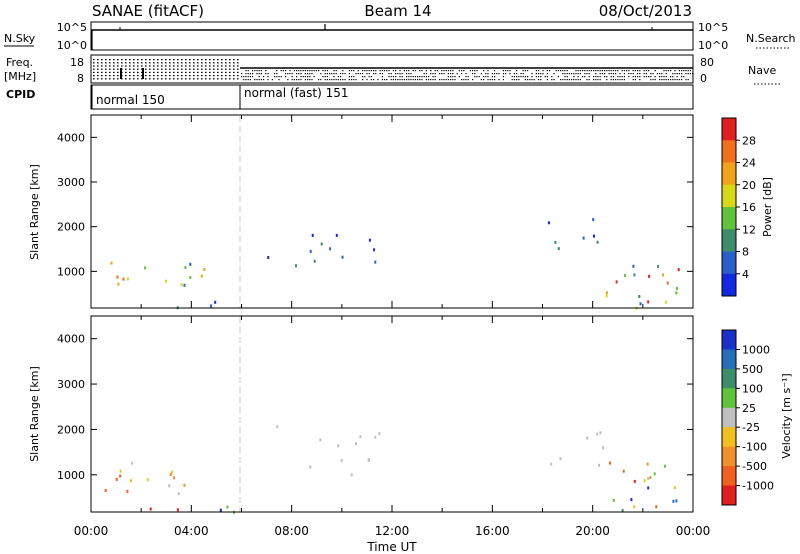 Image resolution: width=800 pixels, height=554 pixels. What do you see at coordinates (71, 227) in the screenshot?
I see `y-tick-label: 2000` at bounding box center [71, 227].